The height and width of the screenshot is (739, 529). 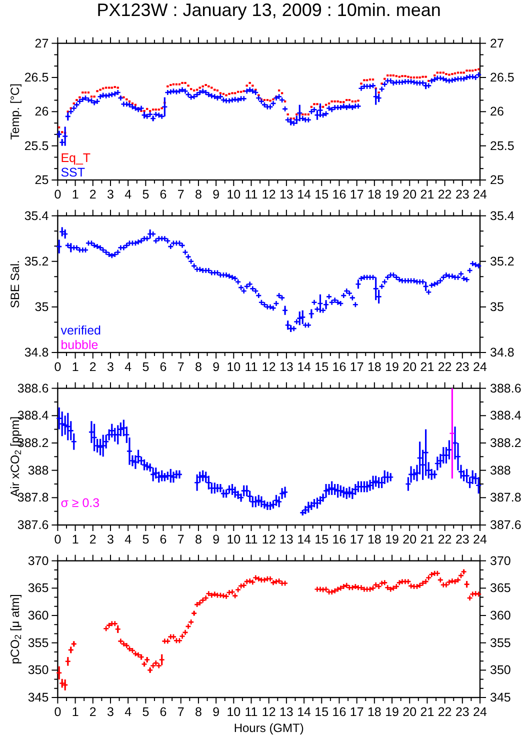 What do you see at coordinates (15, 112) in the screenshot?
I see `y-axis-title: Temp. [°C]` at bounding box center [15, 112].